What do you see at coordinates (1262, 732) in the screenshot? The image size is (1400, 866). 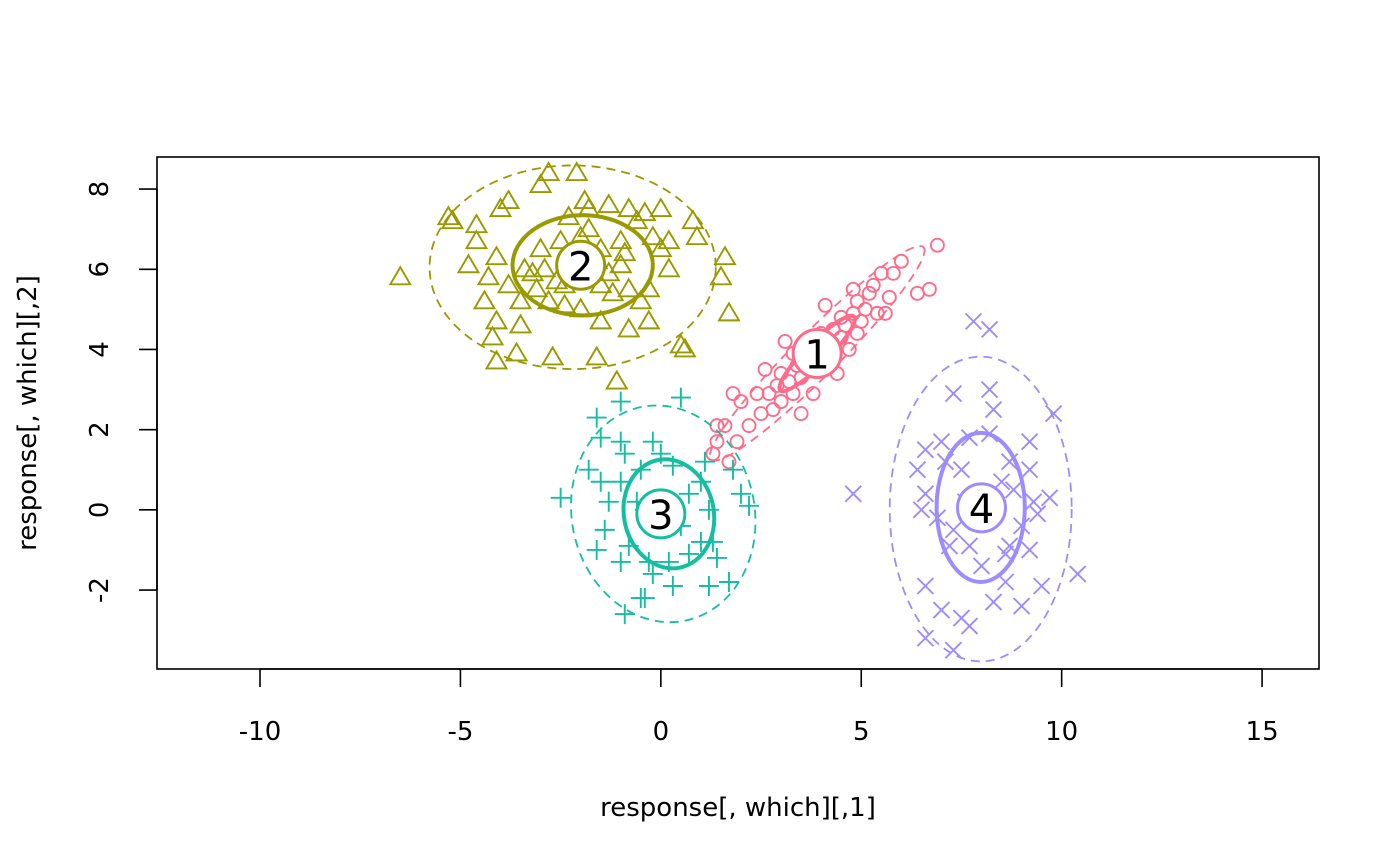 I see `x-tick-label: 15` at bounding box center [1262, 732].